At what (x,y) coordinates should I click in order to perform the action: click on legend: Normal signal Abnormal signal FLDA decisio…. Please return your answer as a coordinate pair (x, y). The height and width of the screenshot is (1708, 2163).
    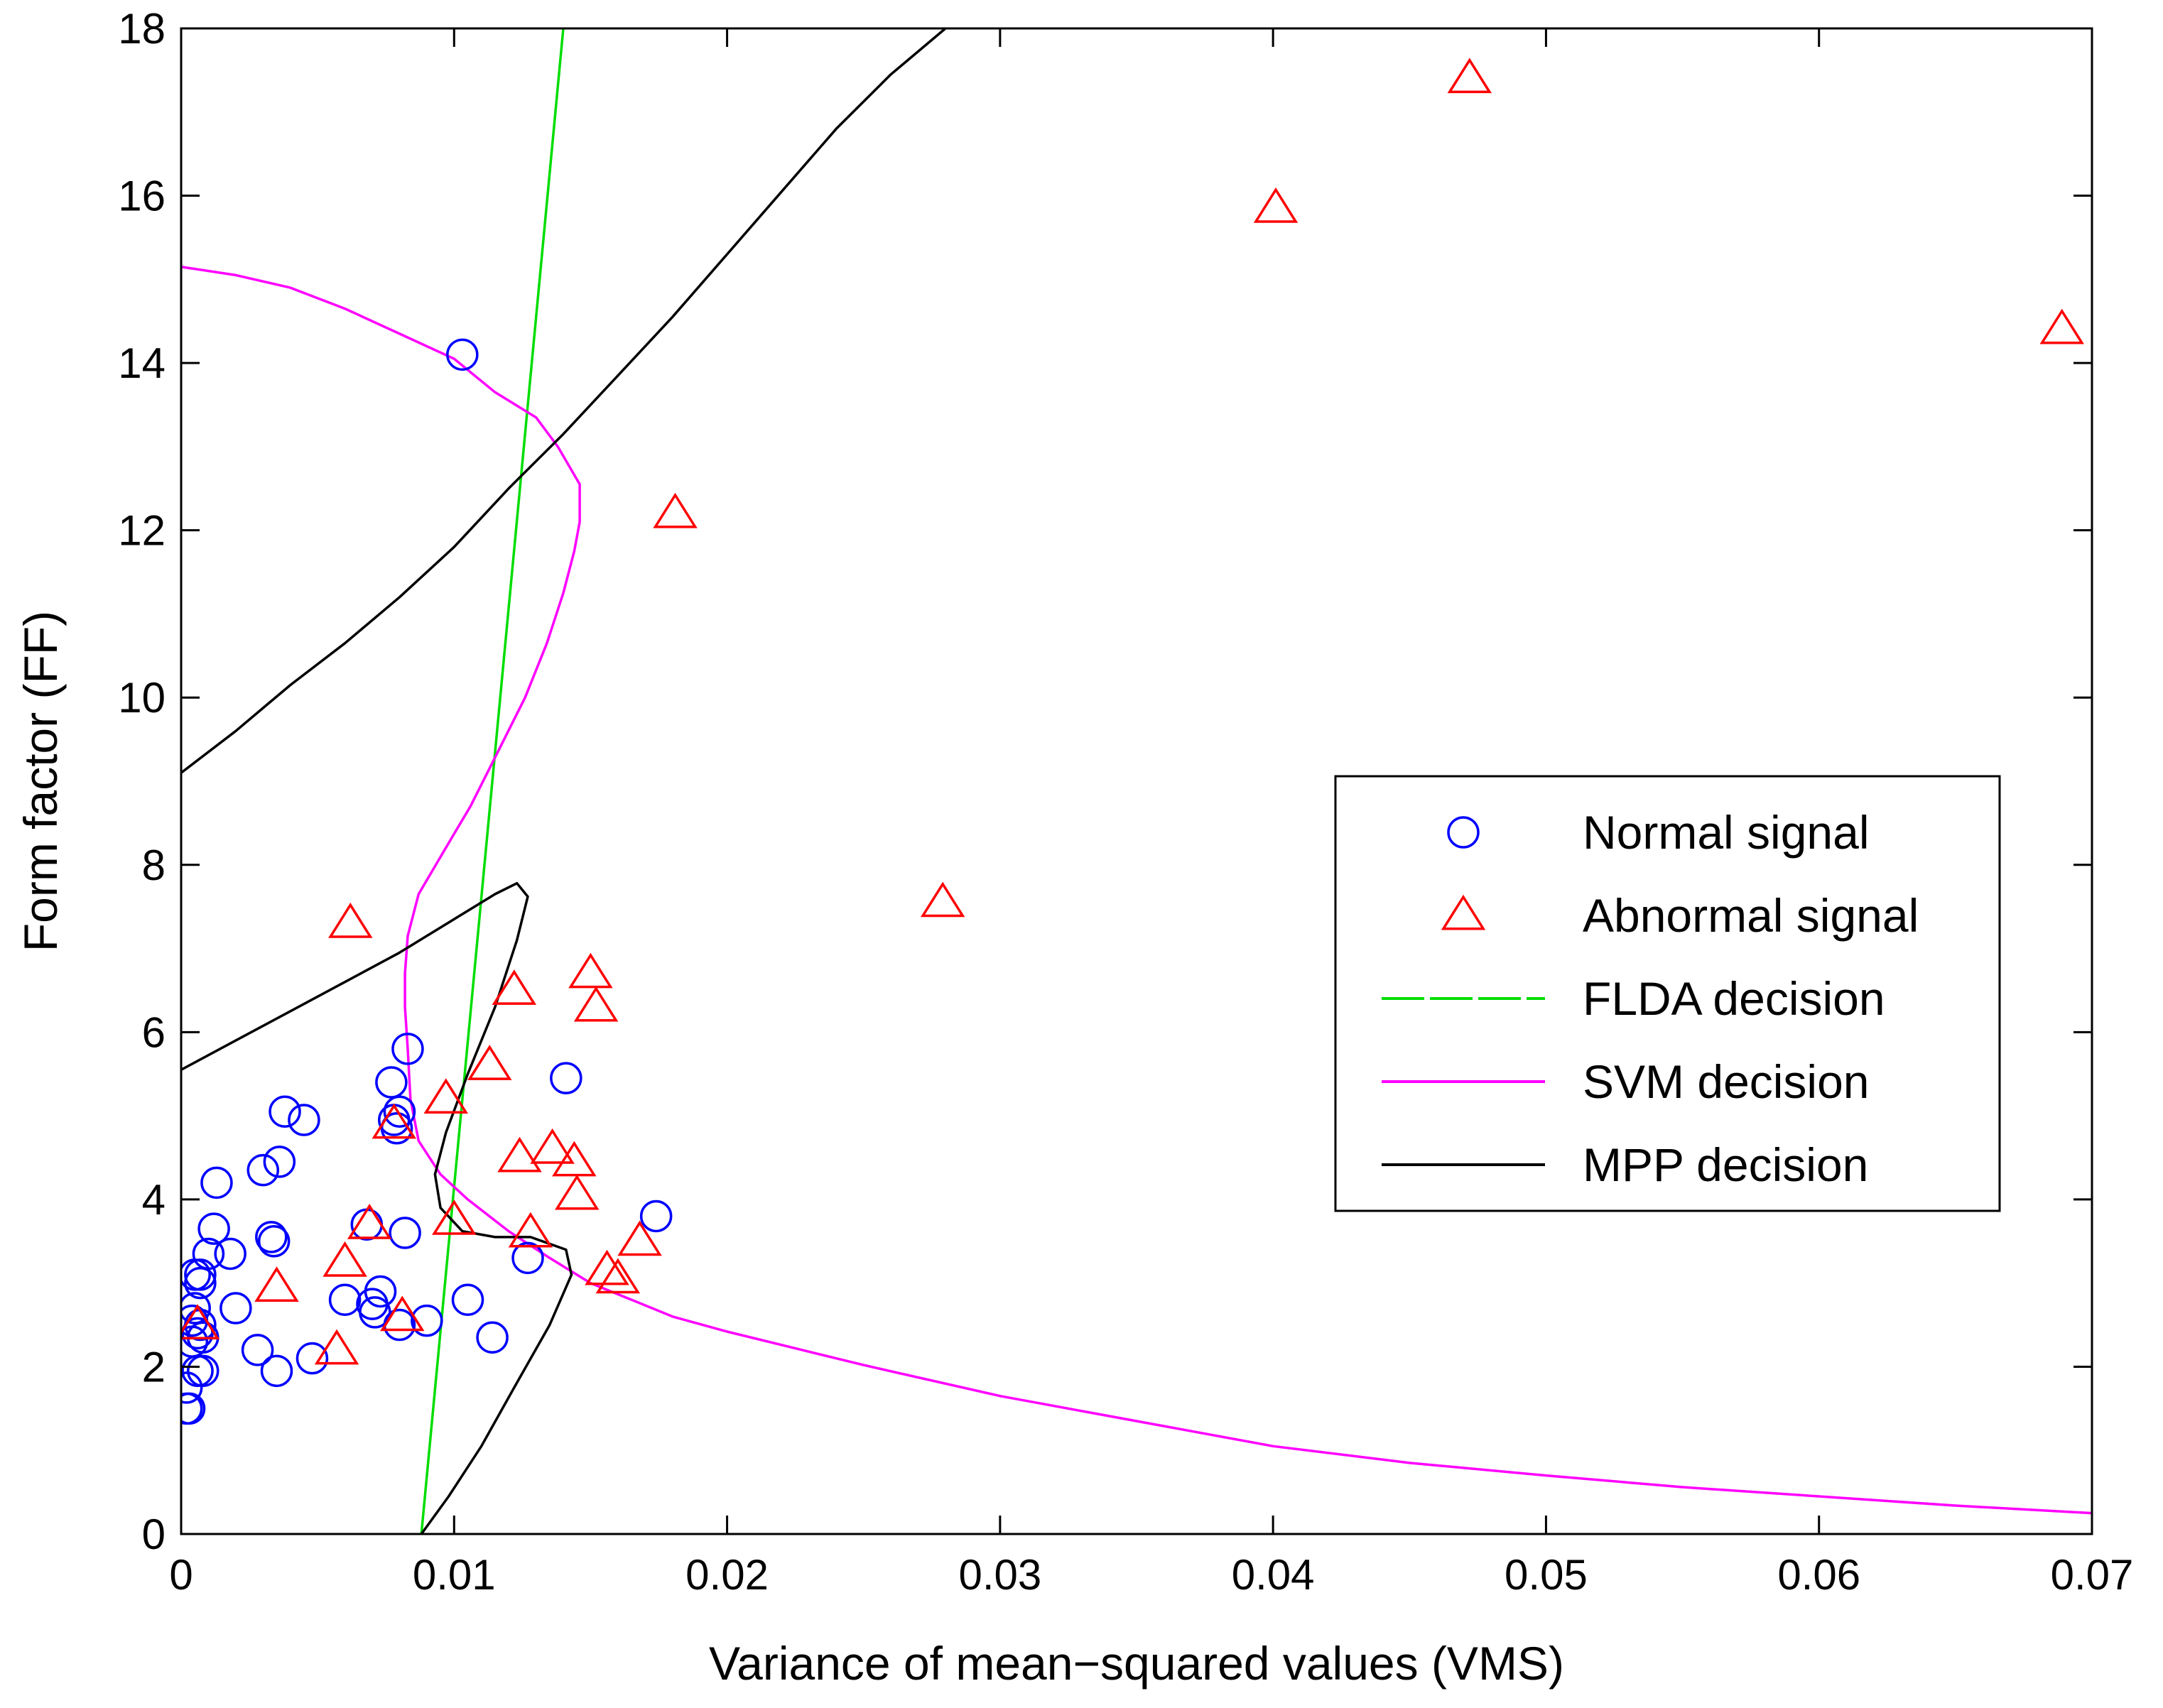
    Looking at the image, I should click on (1667, 993).